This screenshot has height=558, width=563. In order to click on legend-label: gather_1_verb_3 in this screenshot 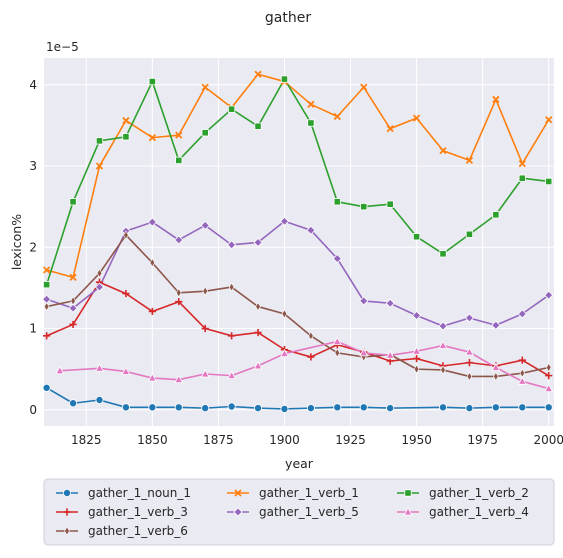, I will do `click(138, 512)`.